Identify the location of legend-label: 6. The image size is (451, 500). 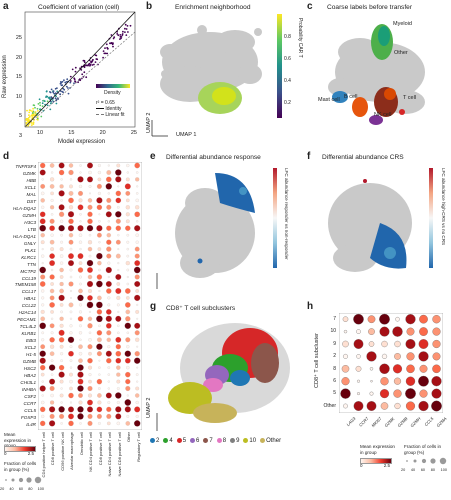
(198, 441).